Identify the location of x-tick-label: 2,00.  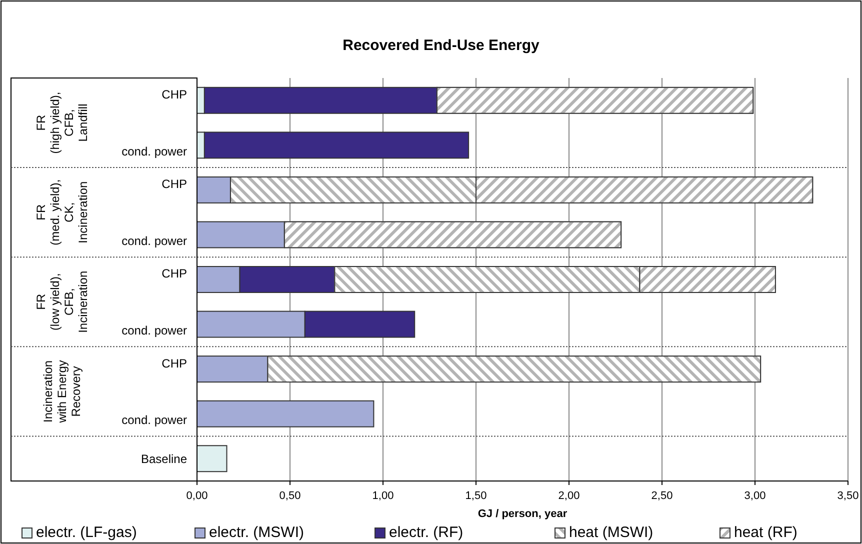
(569, 496).